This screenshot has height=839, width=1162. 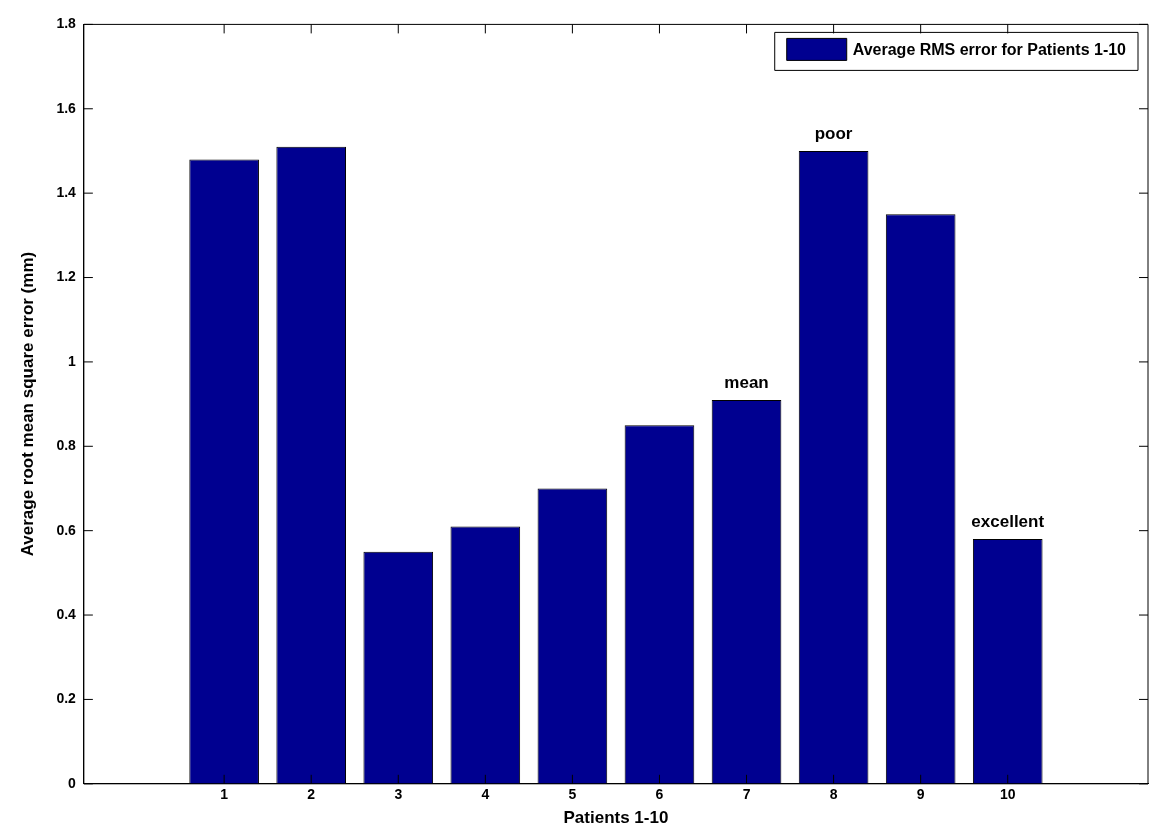 What do you see at coordinates (311, 794) in the screenshot?
I see `x-tick-label: 2` at bounding box center [311, 794].